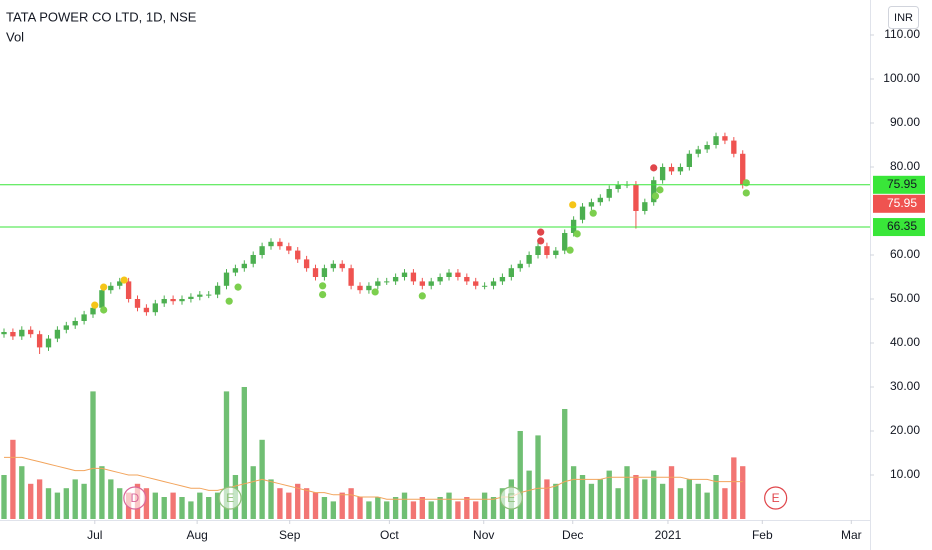  Describe the element at coordinates (902, 34) in the screenshot. I see `y-tick-label: 110.00` at that location.